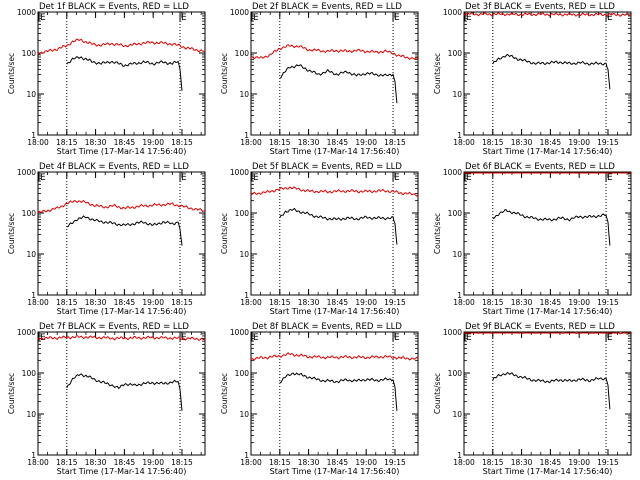 The width and height of the screenshot is (640, 480). What do you see at coordinates (114, 7) in the screenshot?
I see `panel-title: Det 1f BLACK = Events, RED = LLD` at bounding box center [114, 7].